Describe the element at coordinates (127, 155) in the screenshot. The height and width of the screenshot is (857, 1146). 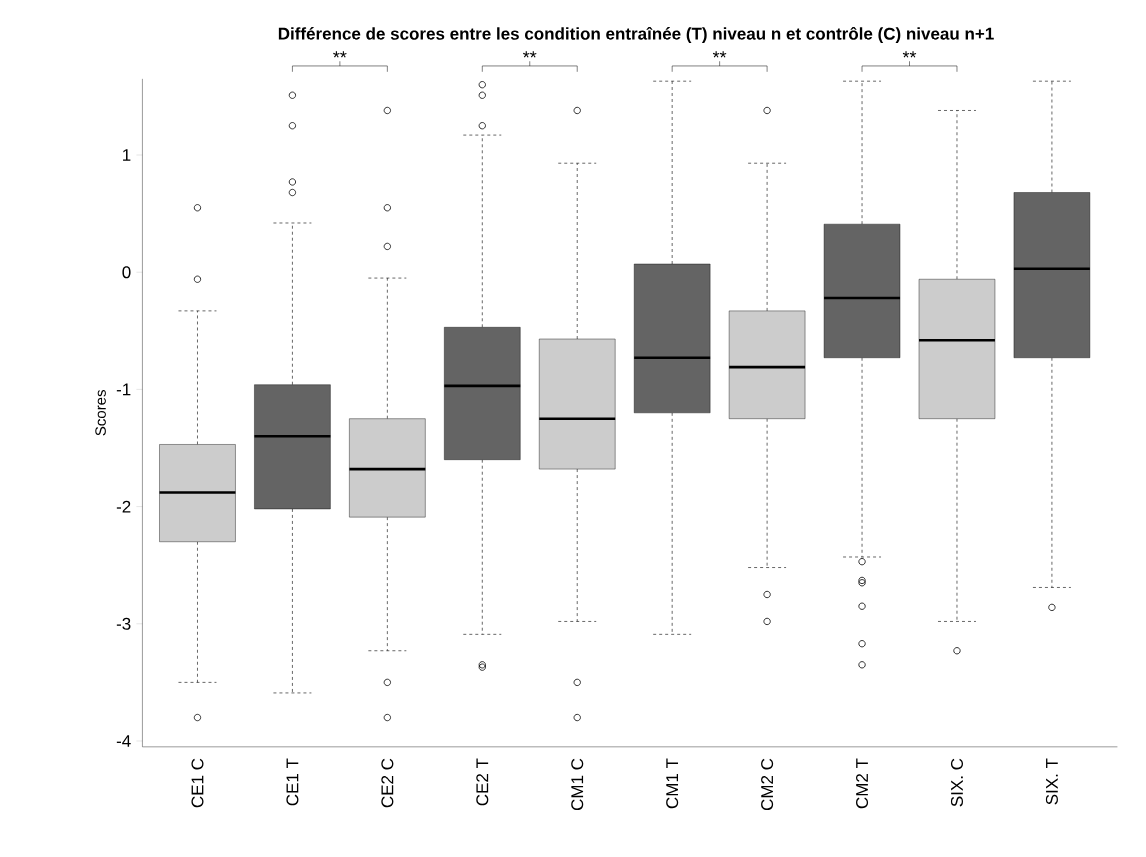
I see `y-tick-label: 1` at that location.